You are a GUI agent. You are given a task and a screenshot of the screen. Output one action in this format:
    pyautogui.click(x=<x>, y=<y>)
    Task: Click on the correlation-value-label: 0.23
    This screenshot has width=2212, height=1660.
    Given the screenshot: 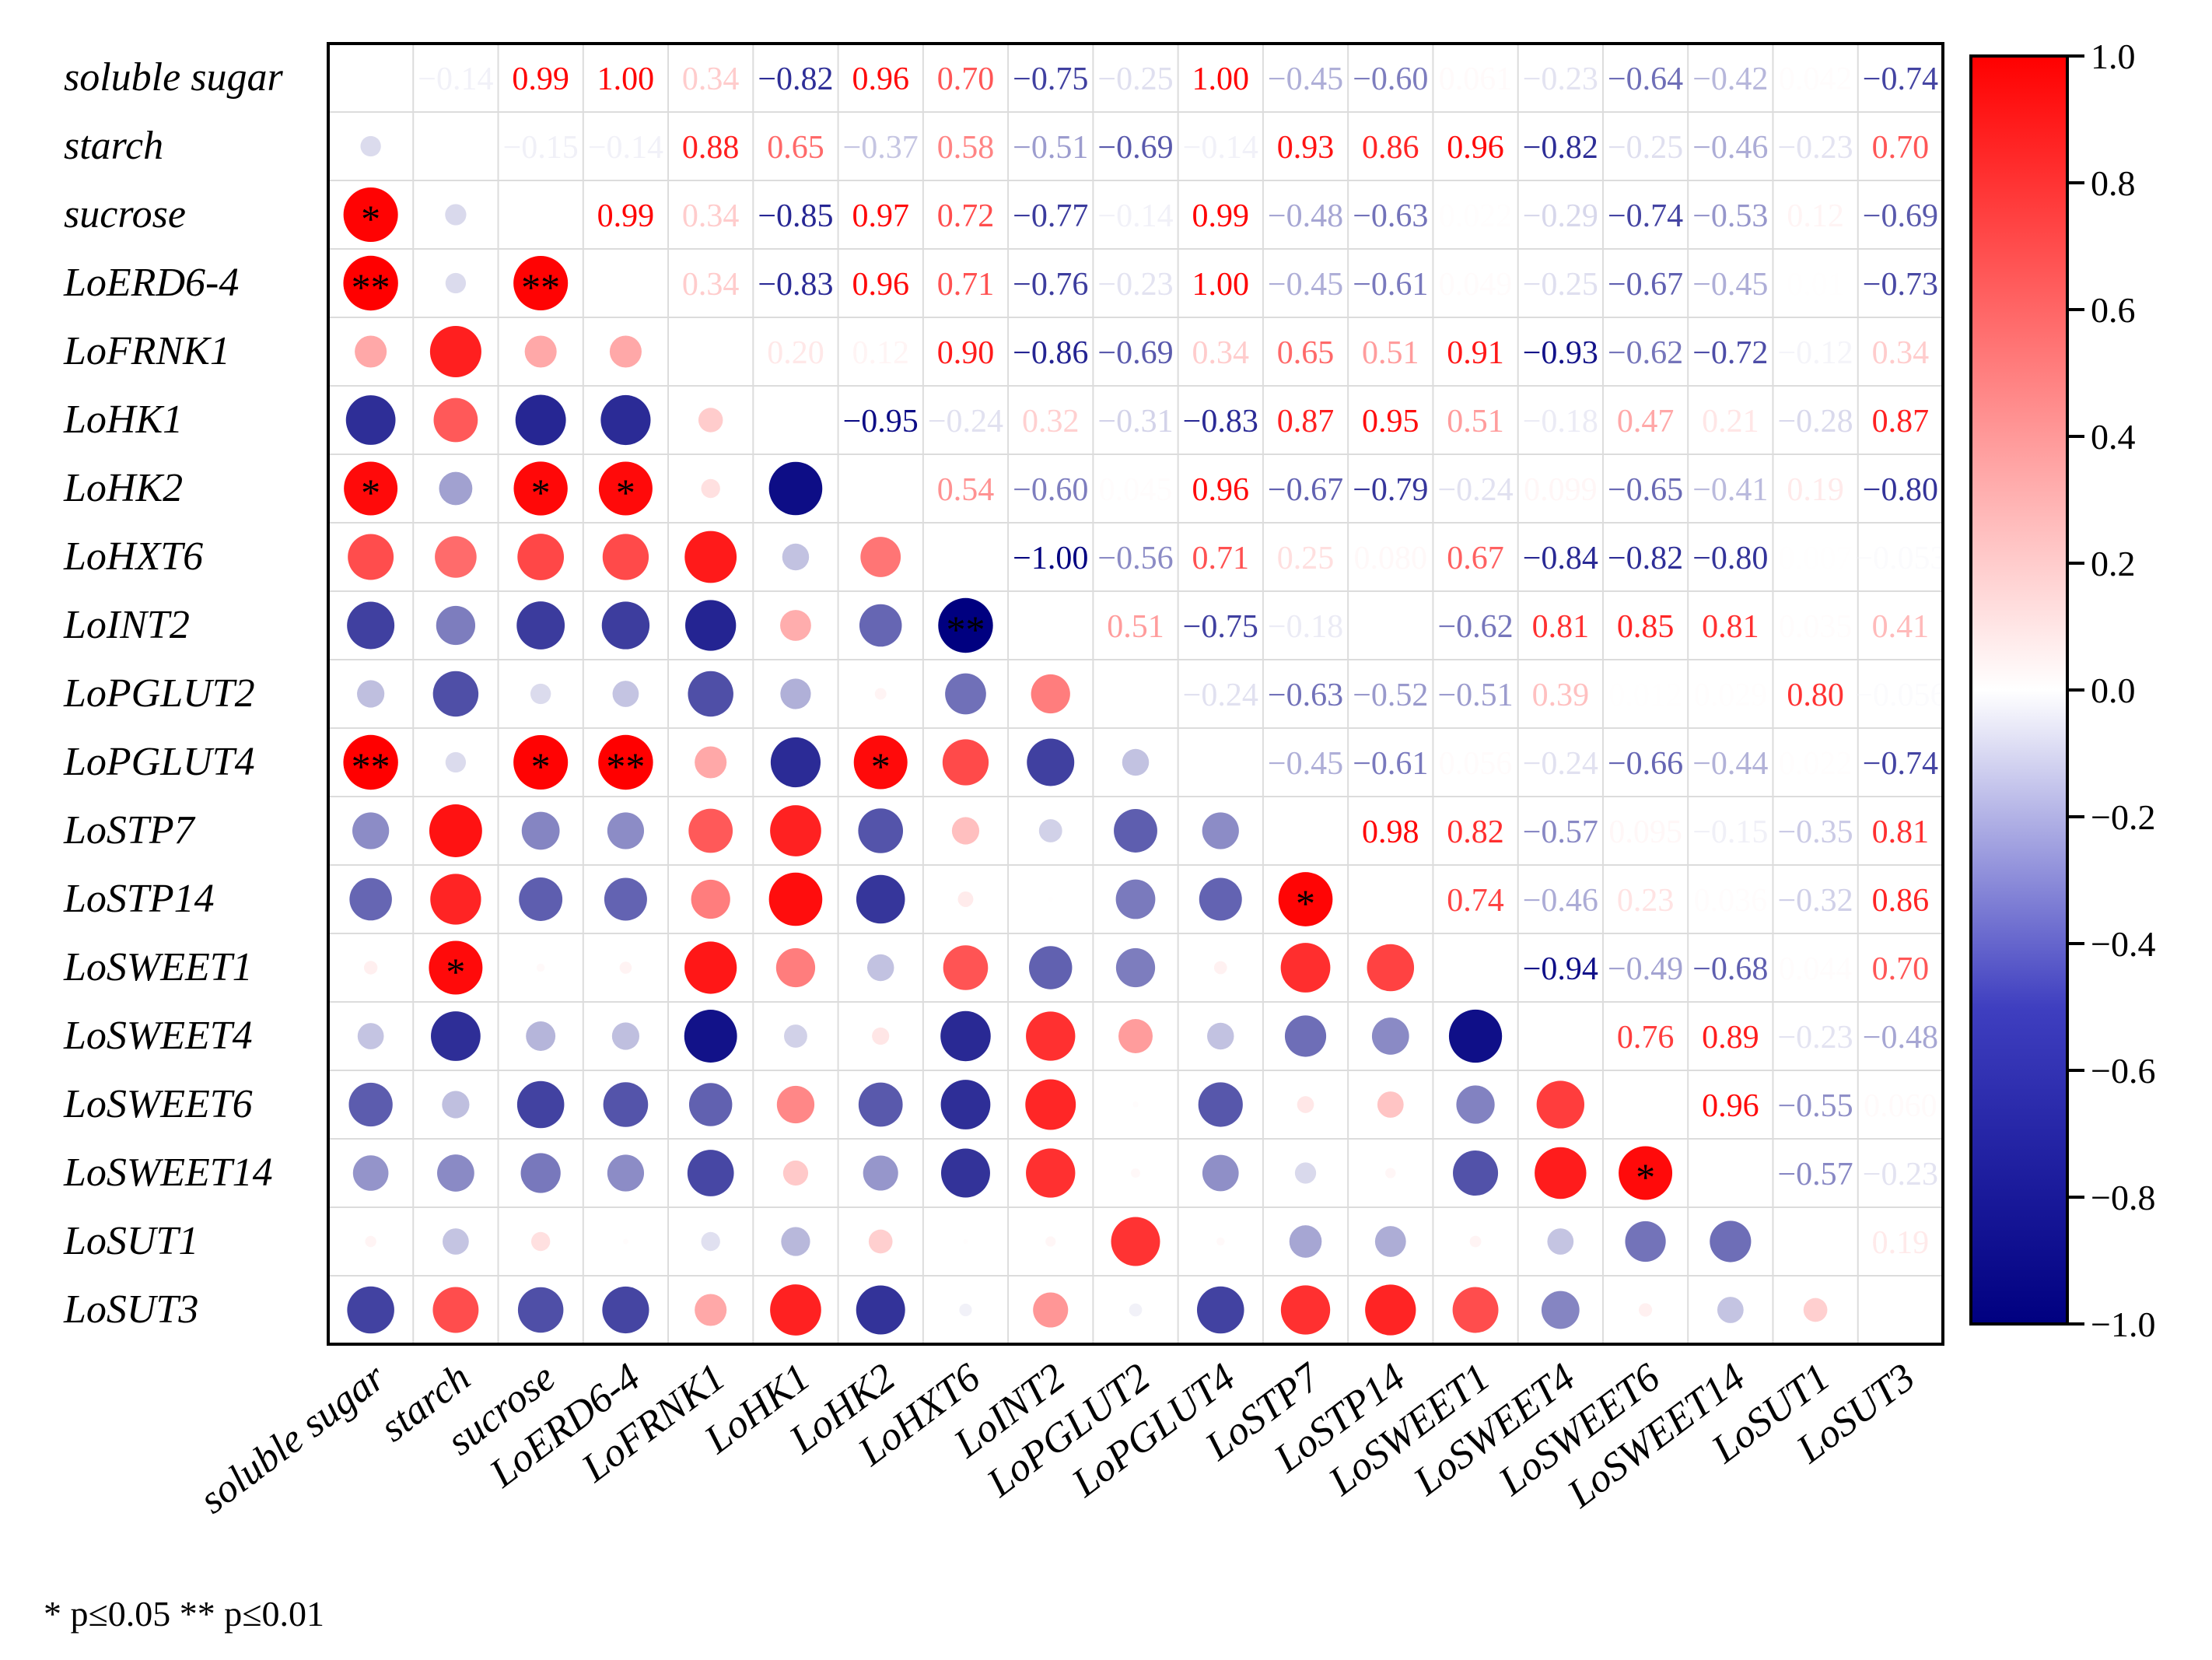 What is the action you would take?
    pyautogui.click(x=1646, y=901)
    